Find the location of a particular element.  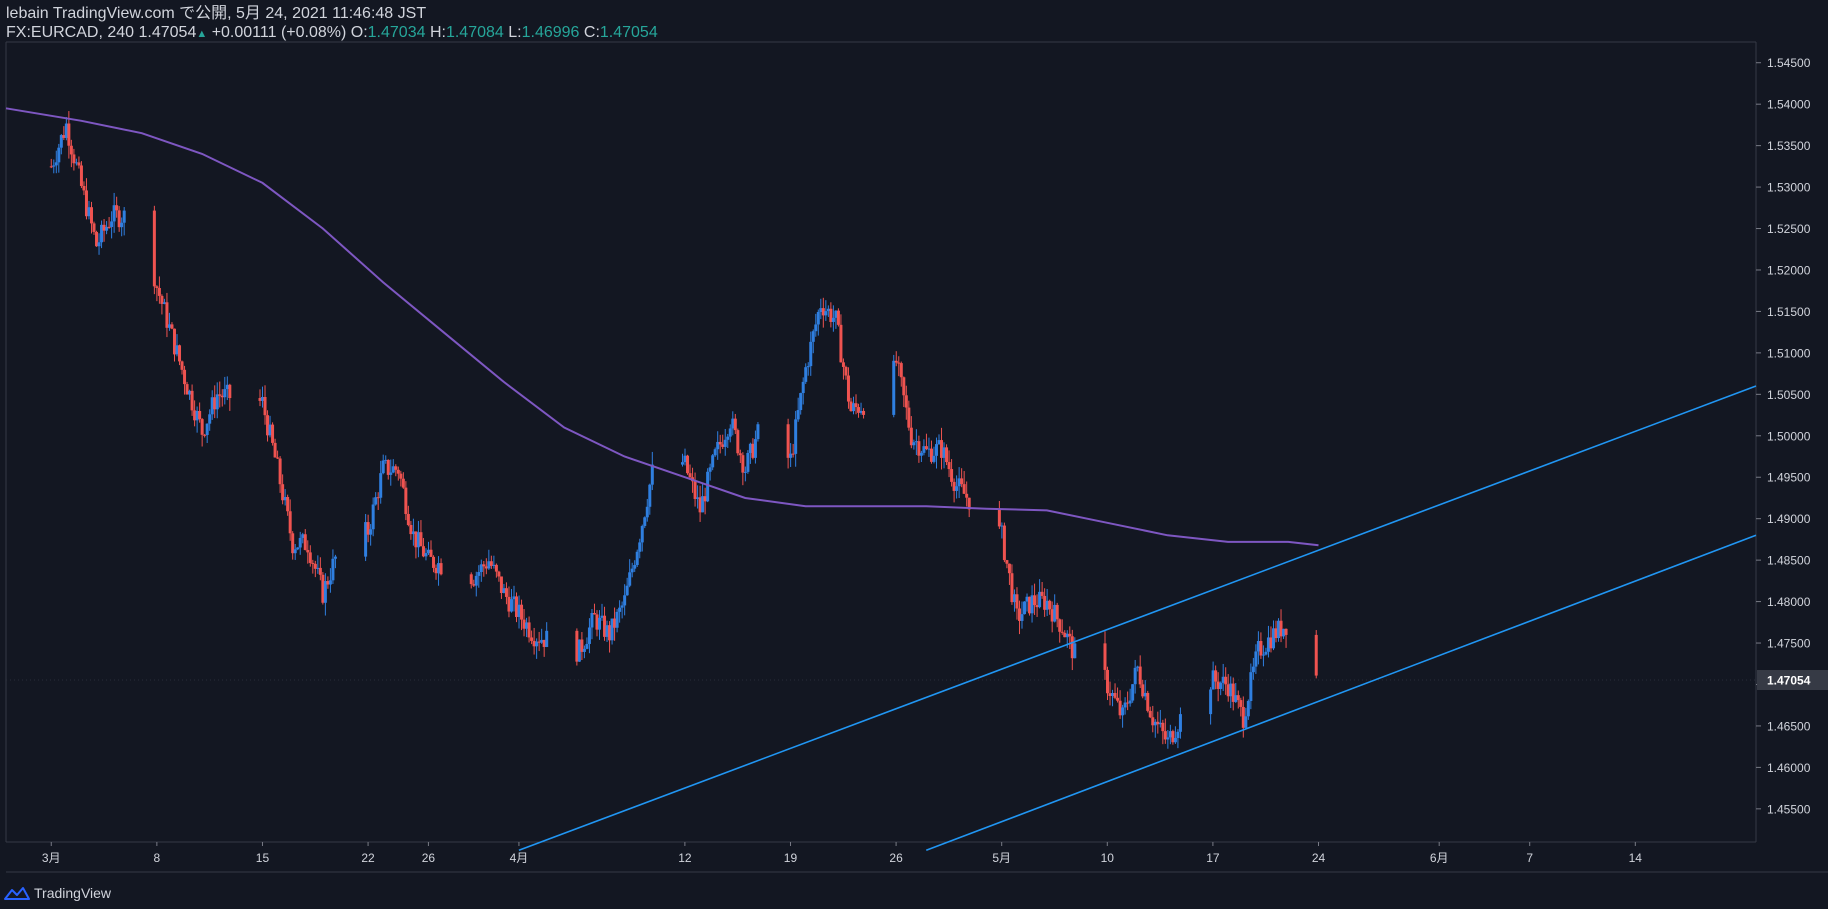

y-tick-label: 1.47500 is located at coordinates (1789, 644).